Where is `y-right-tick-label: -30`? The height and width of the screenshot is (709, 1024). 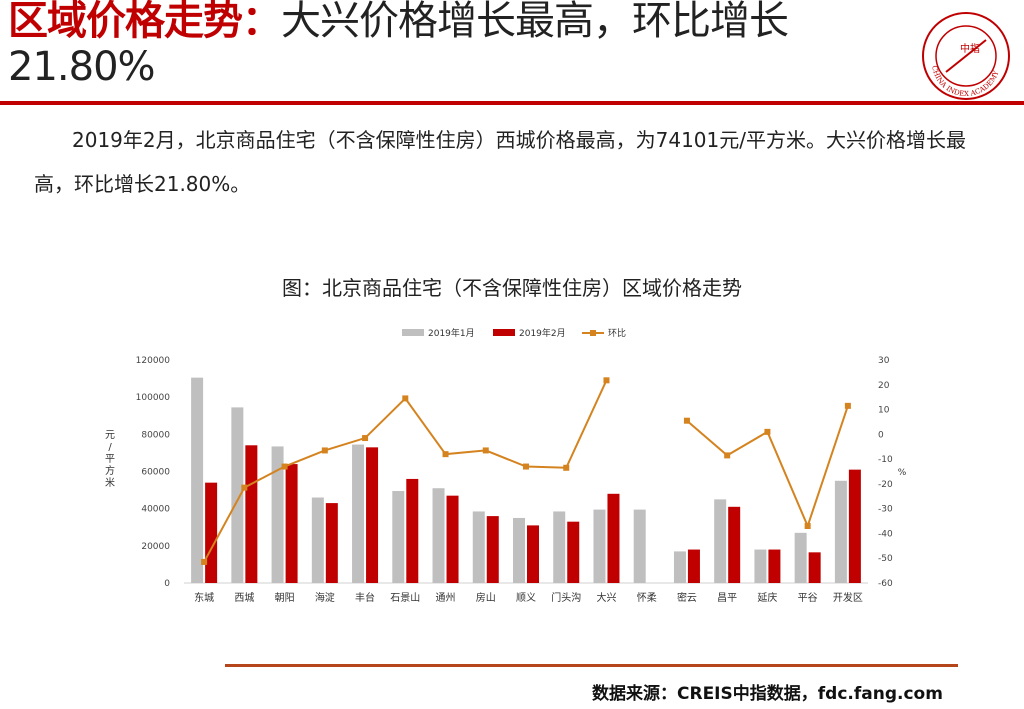
y-right-tick-label: -30 is located at coordinates (885, 510).